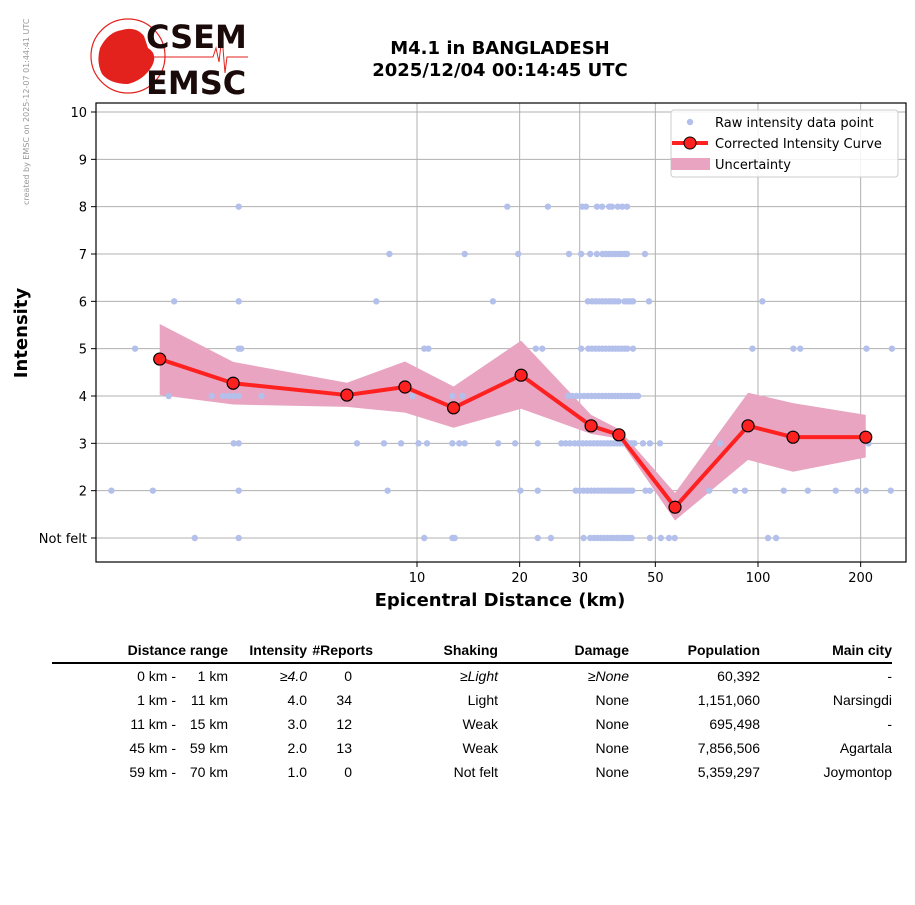  Describe the element at coordinates (344, 700) in the screenshot. I see `reports-cell: 34` at that location.